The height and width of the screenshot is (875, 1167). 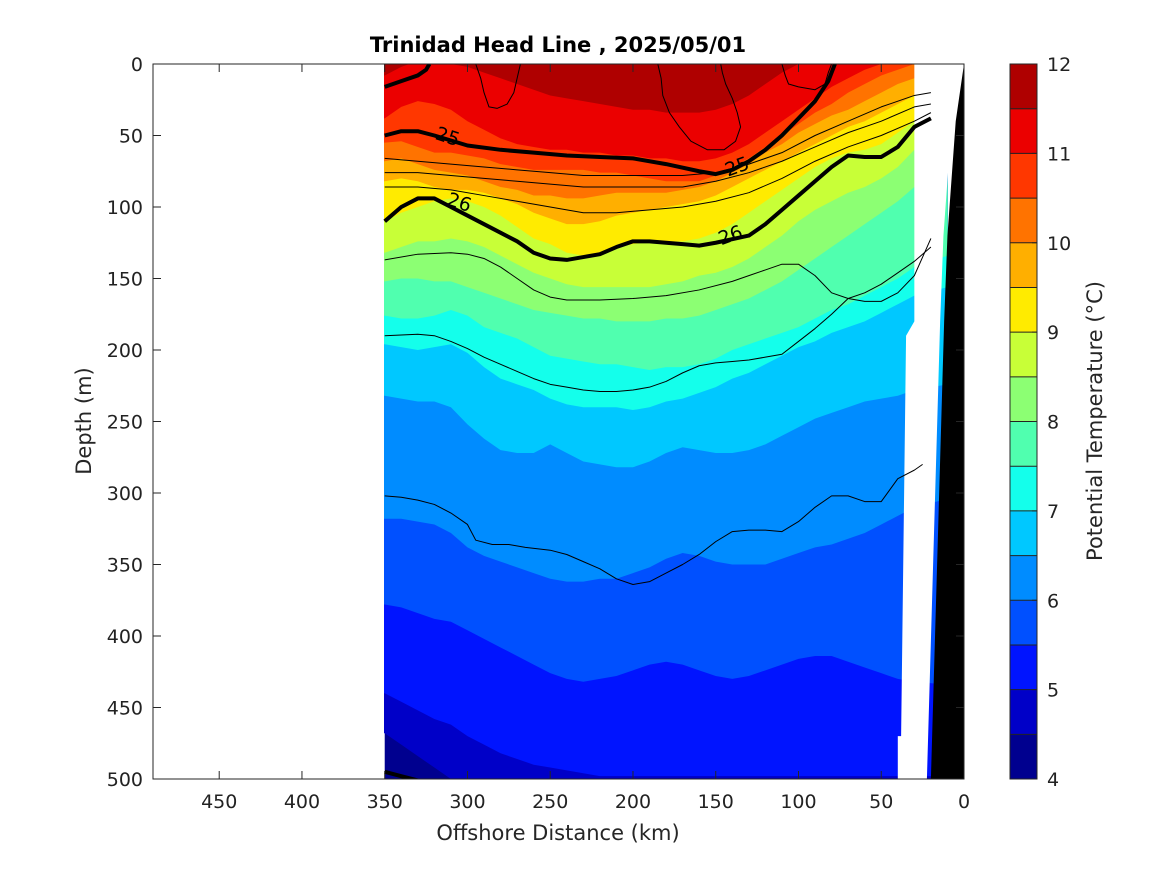 I want to click on y-tick-label: 400, so click(x=125, y=637).